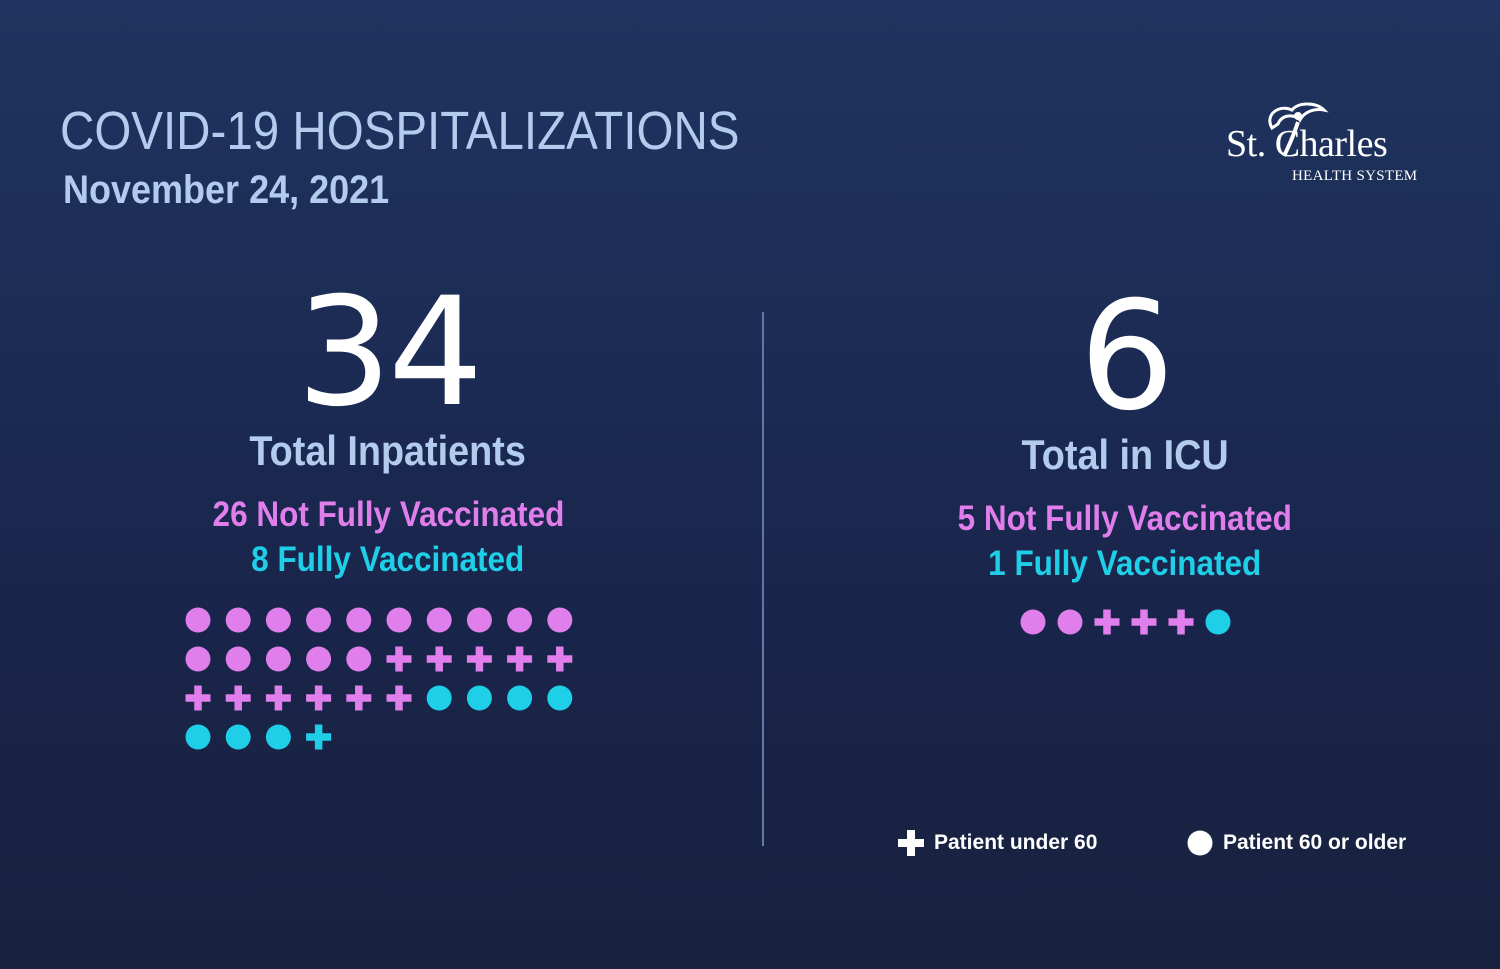 This screenshot has width=1500, height=969. Describe the element at coordinates (1016, 842) in the screenshot. I see `legend-cross-label: Patient under 60` at that location.